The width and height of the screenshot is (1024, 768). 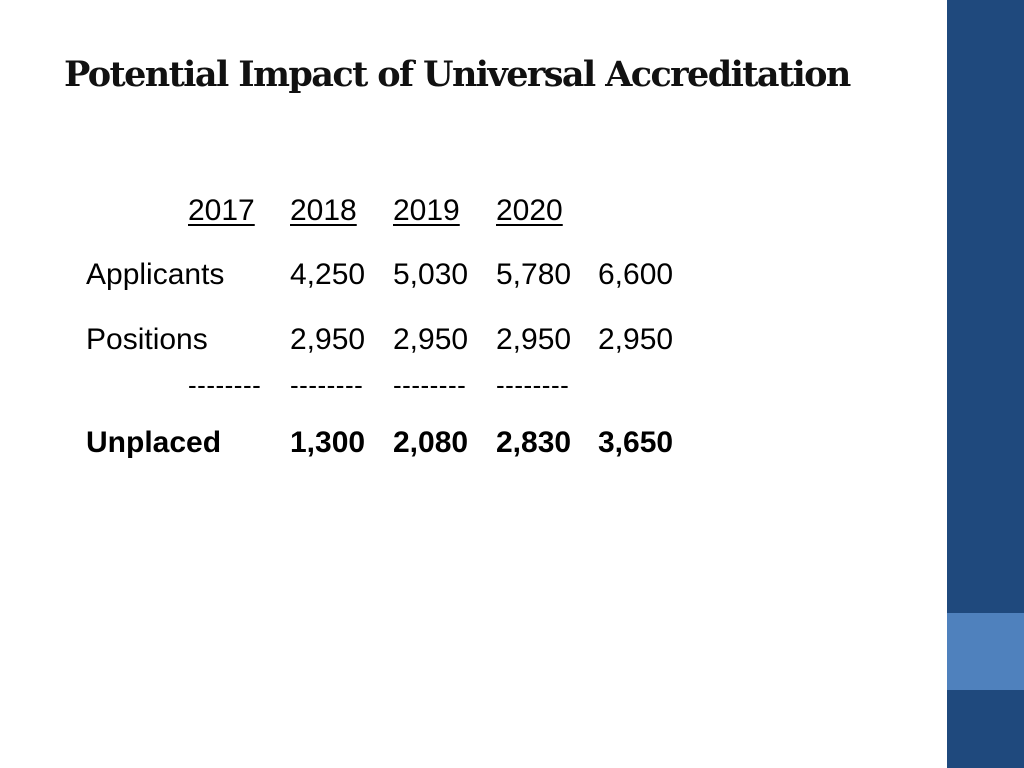 I want to click on applicants-value: 4,250, so click(x=328, y=274).